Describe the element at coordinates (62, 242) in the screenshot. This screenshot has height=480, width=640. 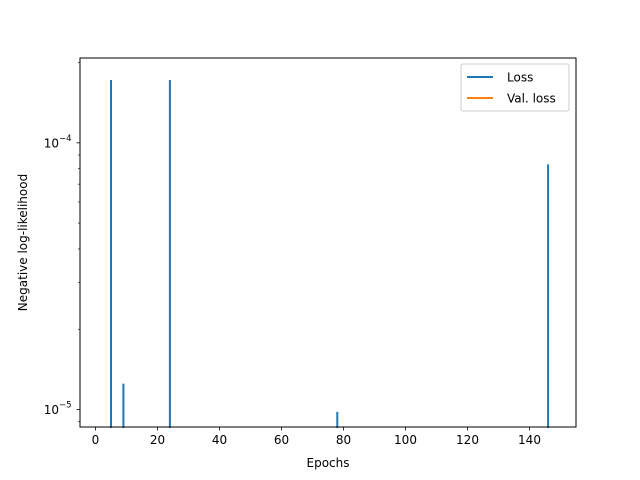
I see `y-axis: 10−510−4` at that location.